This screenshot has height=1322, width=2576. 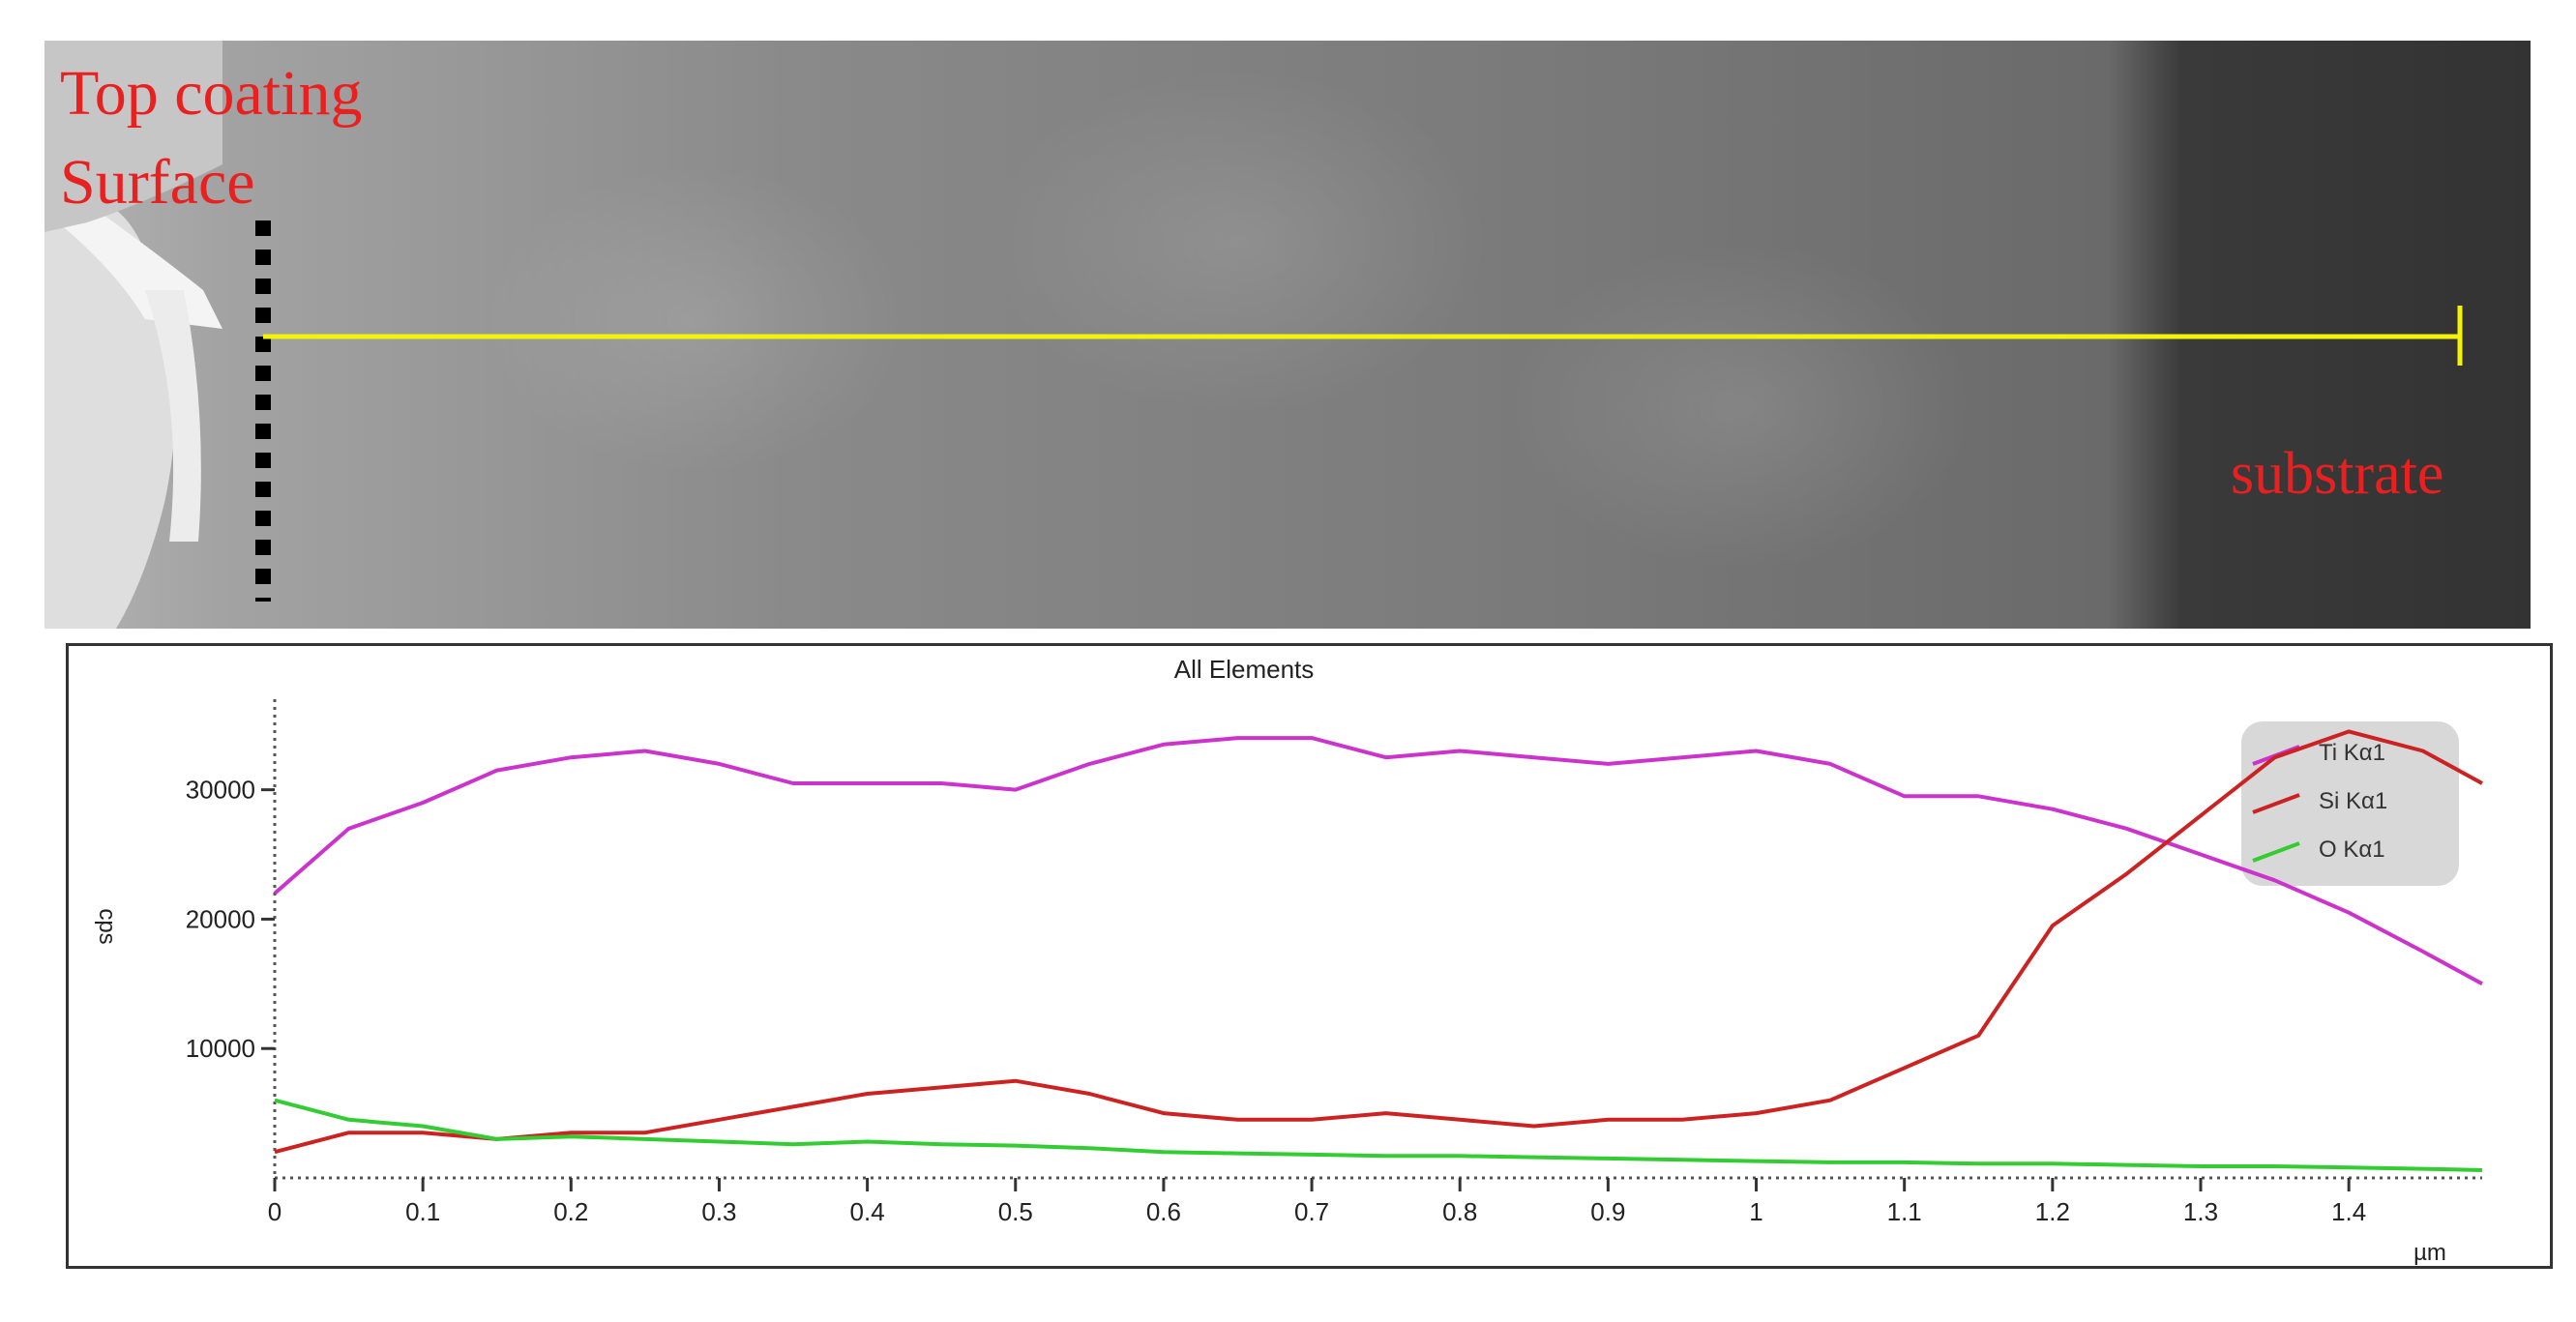 What do you see at coordinates (211, 94) in the screenshot?
I see `label-top-coating: Top coating` at bounding box center [211, 94].